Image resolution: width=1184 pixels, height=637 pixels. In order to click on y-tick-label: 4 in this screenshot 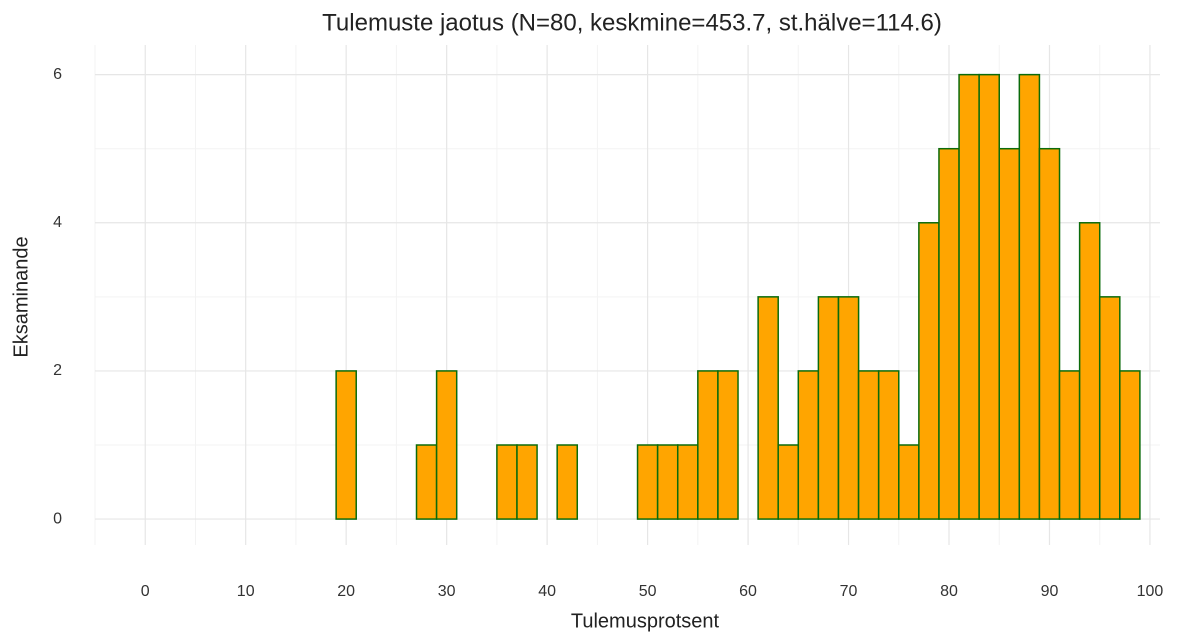, I will do `click(57, 222)`.